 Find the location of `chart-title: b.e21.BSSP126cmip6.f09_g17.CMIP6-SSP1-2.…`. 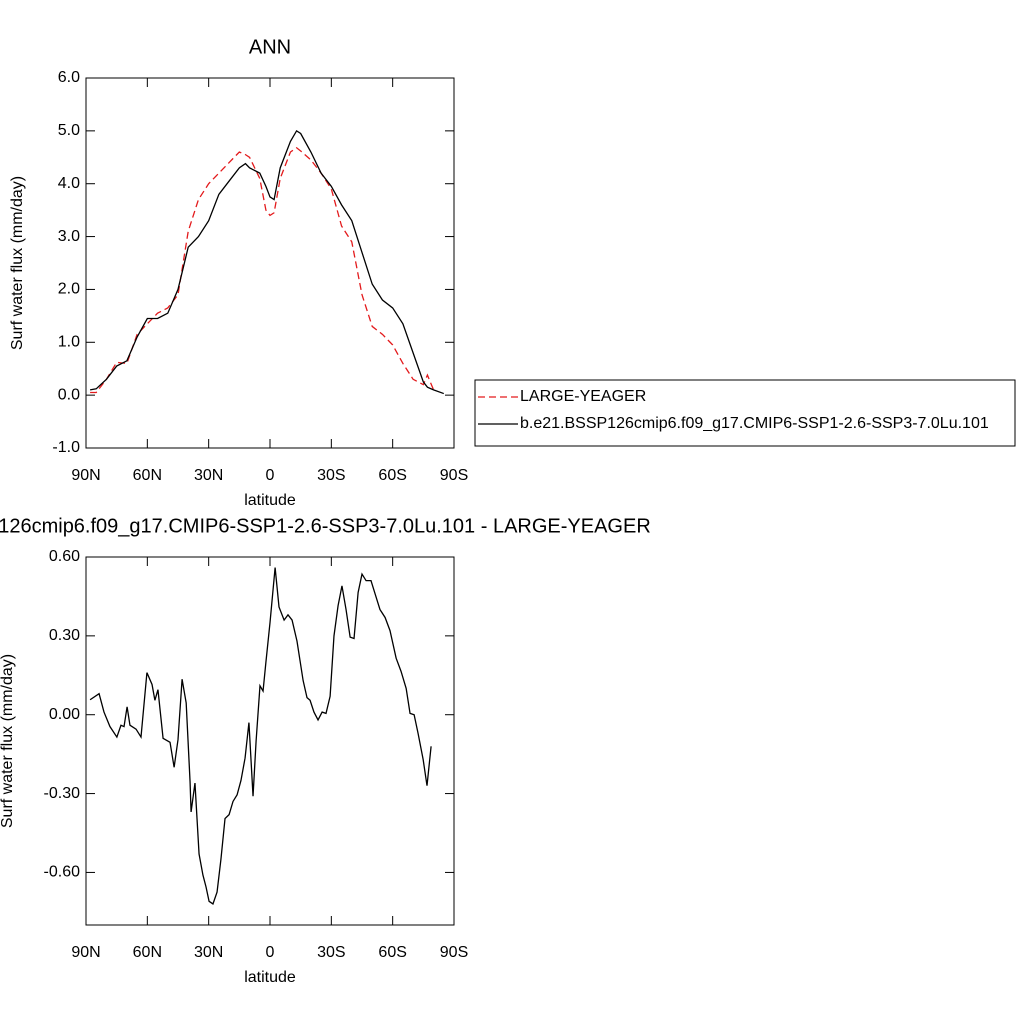

chart-title: b.e21.BSSP126cmip6.f09_g17.CMIP6-SSP1-2.… is located at coordinates (325, 526).